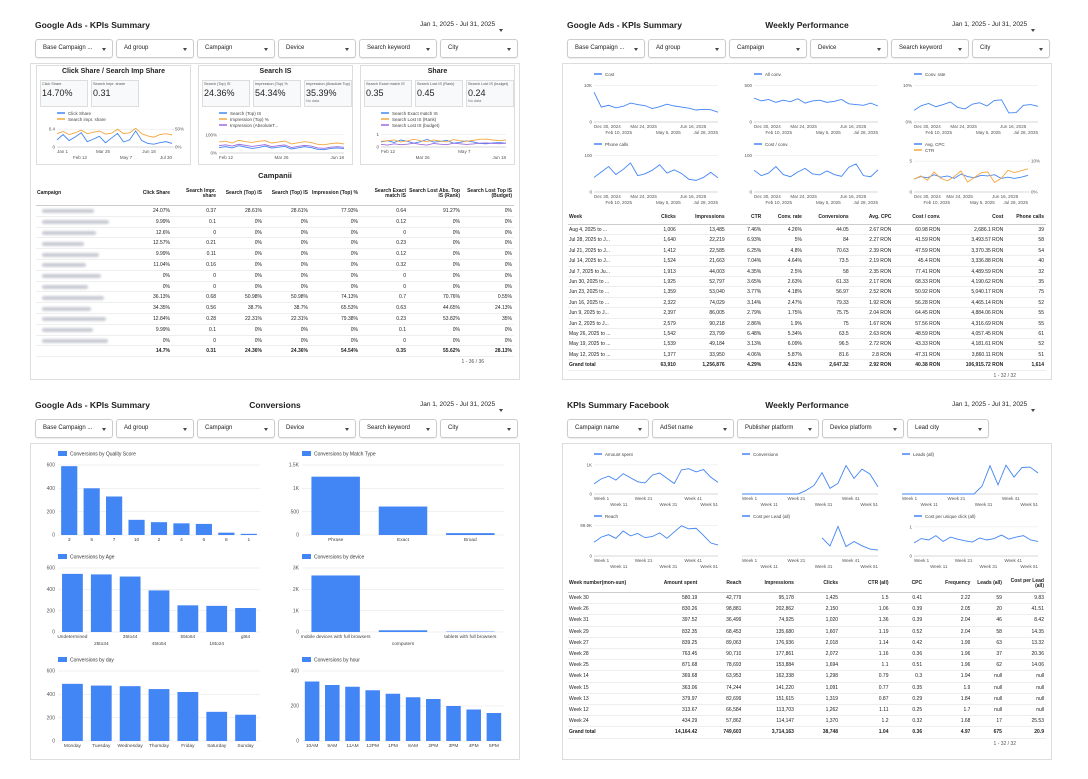  What do you see at coordinates (878, 583) in the screenshot?
I see `column-header: CTR (all)` at bounding box center [878, 583].